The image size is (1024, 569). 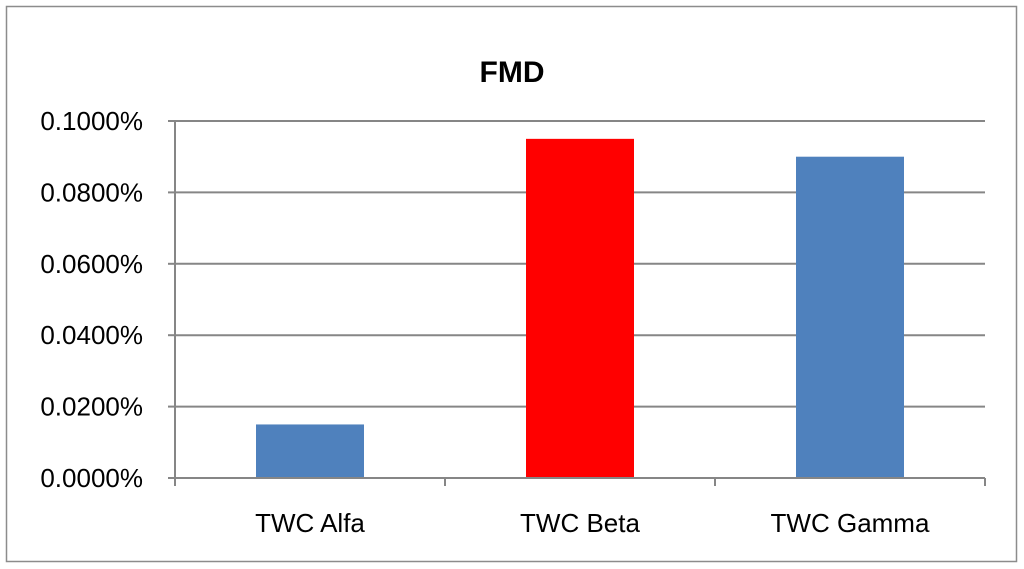 I want to click on chart-title: FMD, so click(x=512, y=72).